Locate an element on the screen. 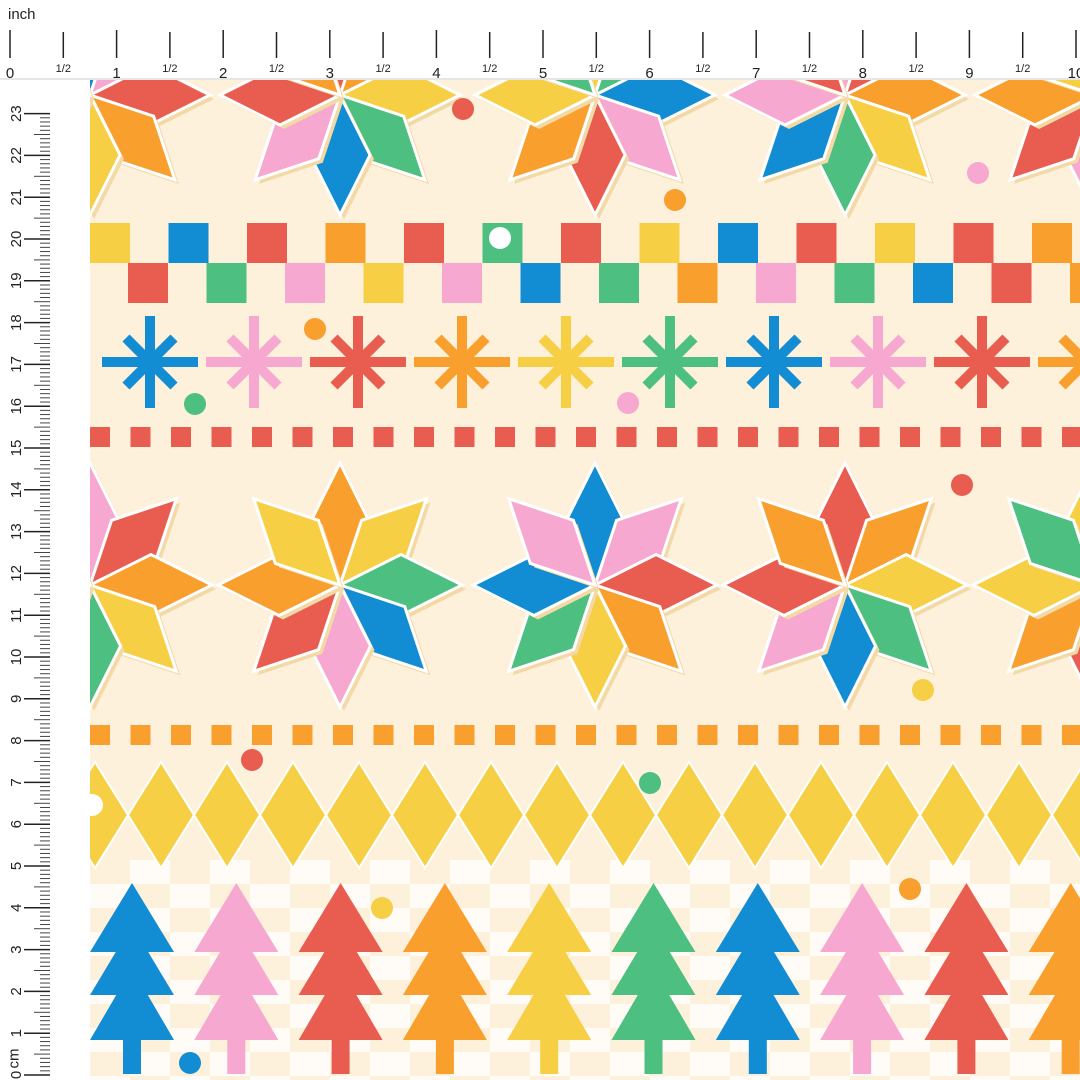  ruler-label: 15 is located at coordinates (16, 448).